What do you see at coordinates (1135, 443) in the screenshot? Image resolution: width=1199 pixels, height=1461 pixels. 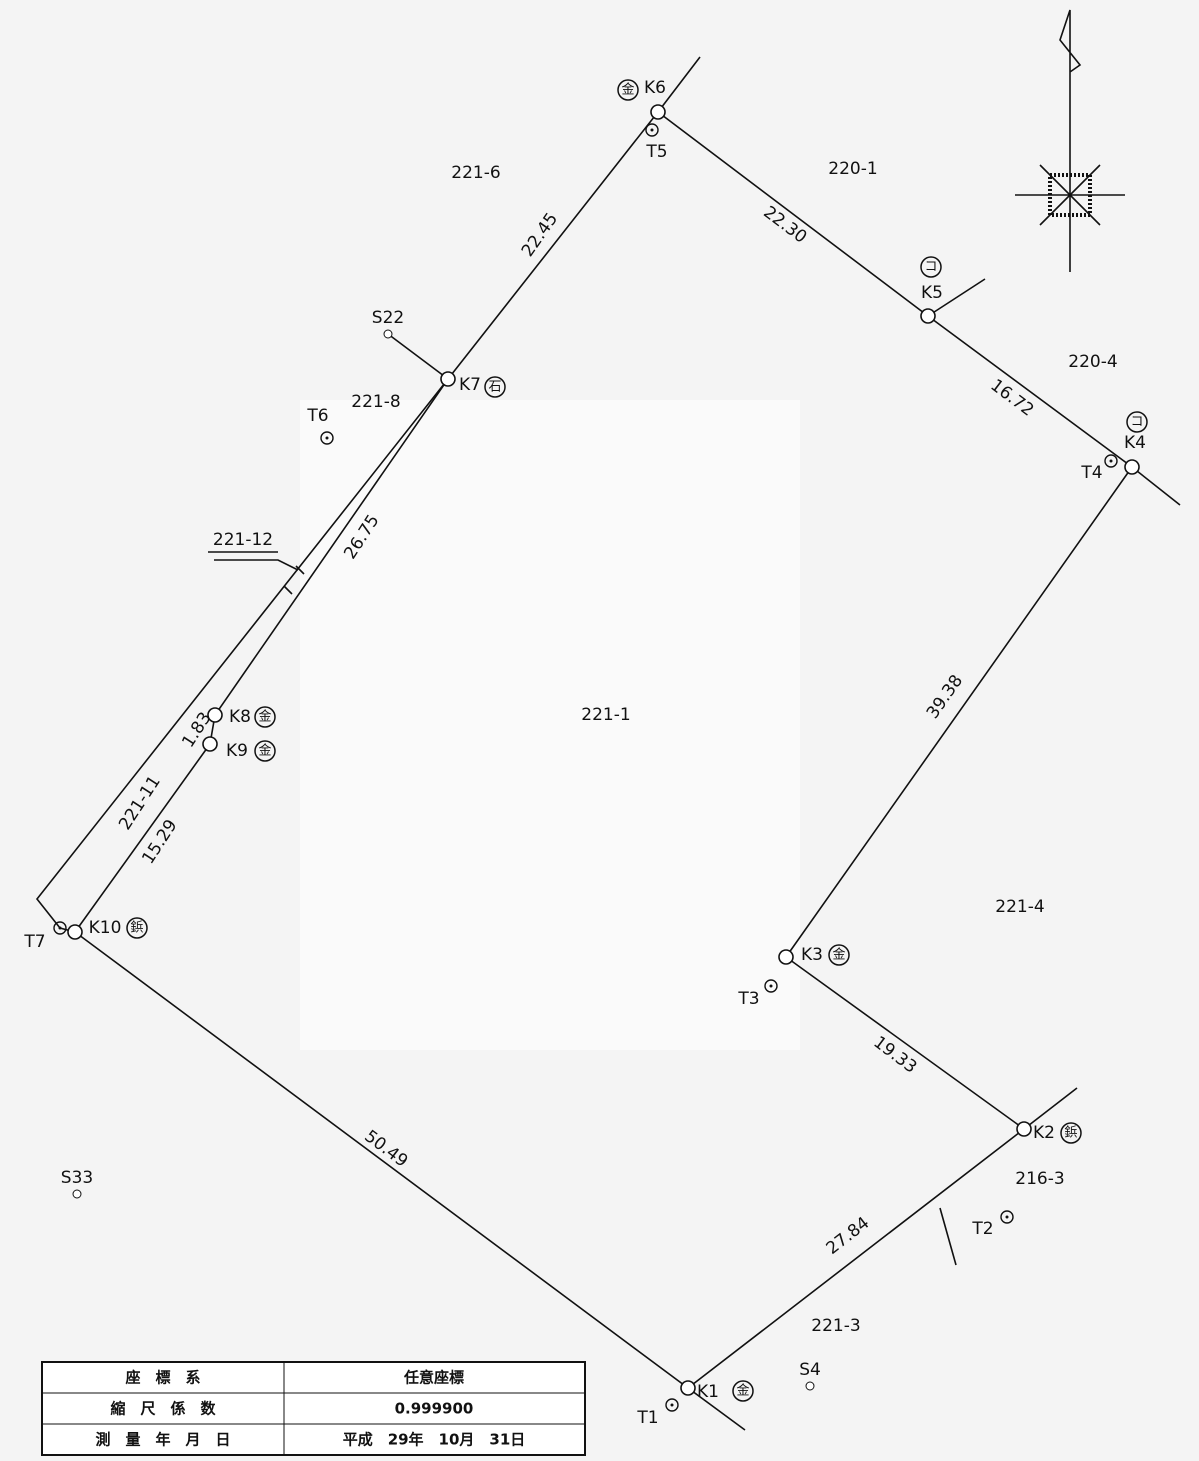 I see `point-label: K4` at bounding box center [1135, 443].